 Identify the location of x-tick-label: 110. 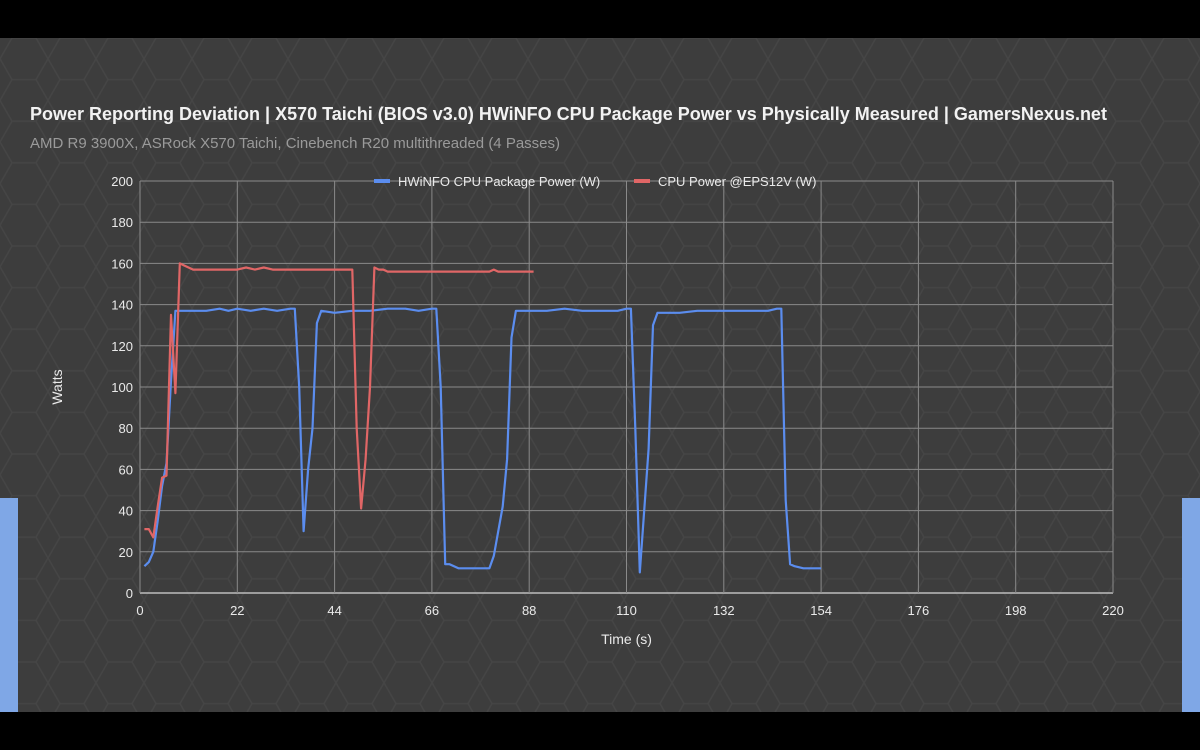
(626, 610).